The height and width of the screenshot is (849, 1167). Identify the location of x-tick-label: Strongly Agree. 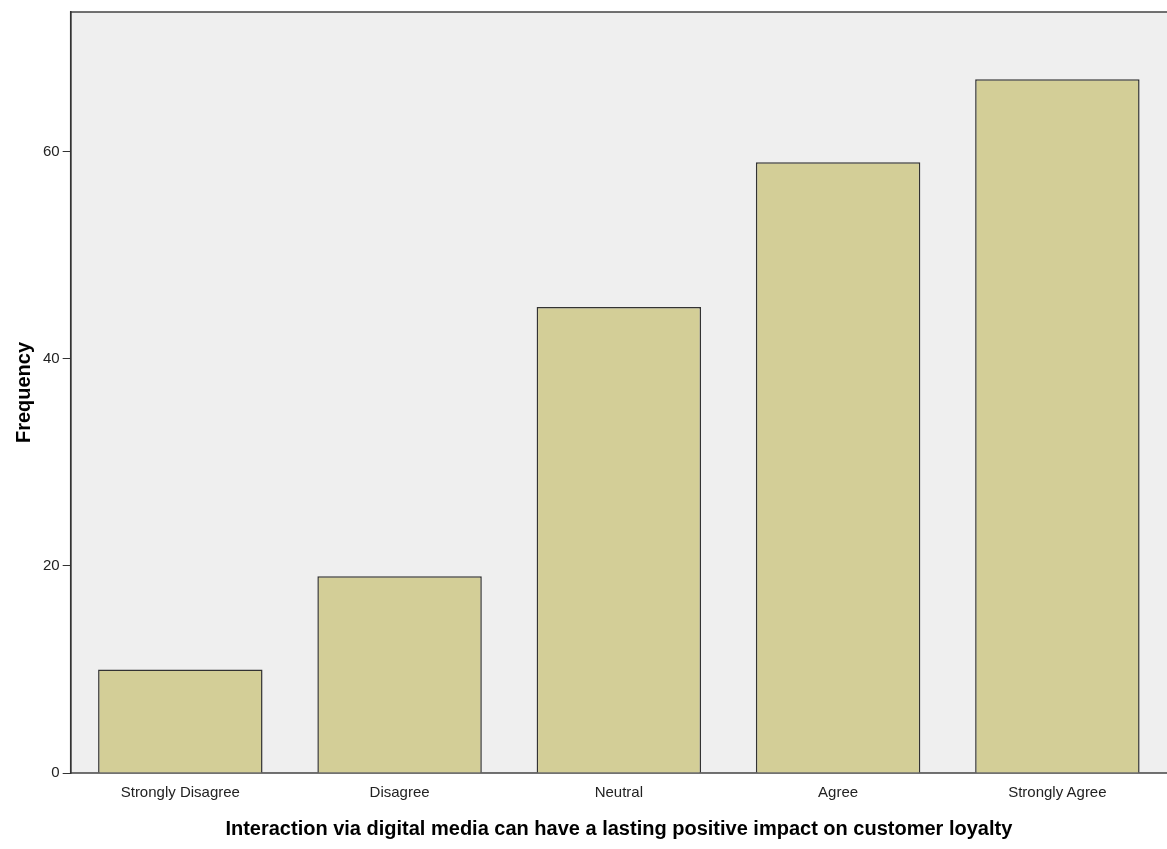
(1057, 792).